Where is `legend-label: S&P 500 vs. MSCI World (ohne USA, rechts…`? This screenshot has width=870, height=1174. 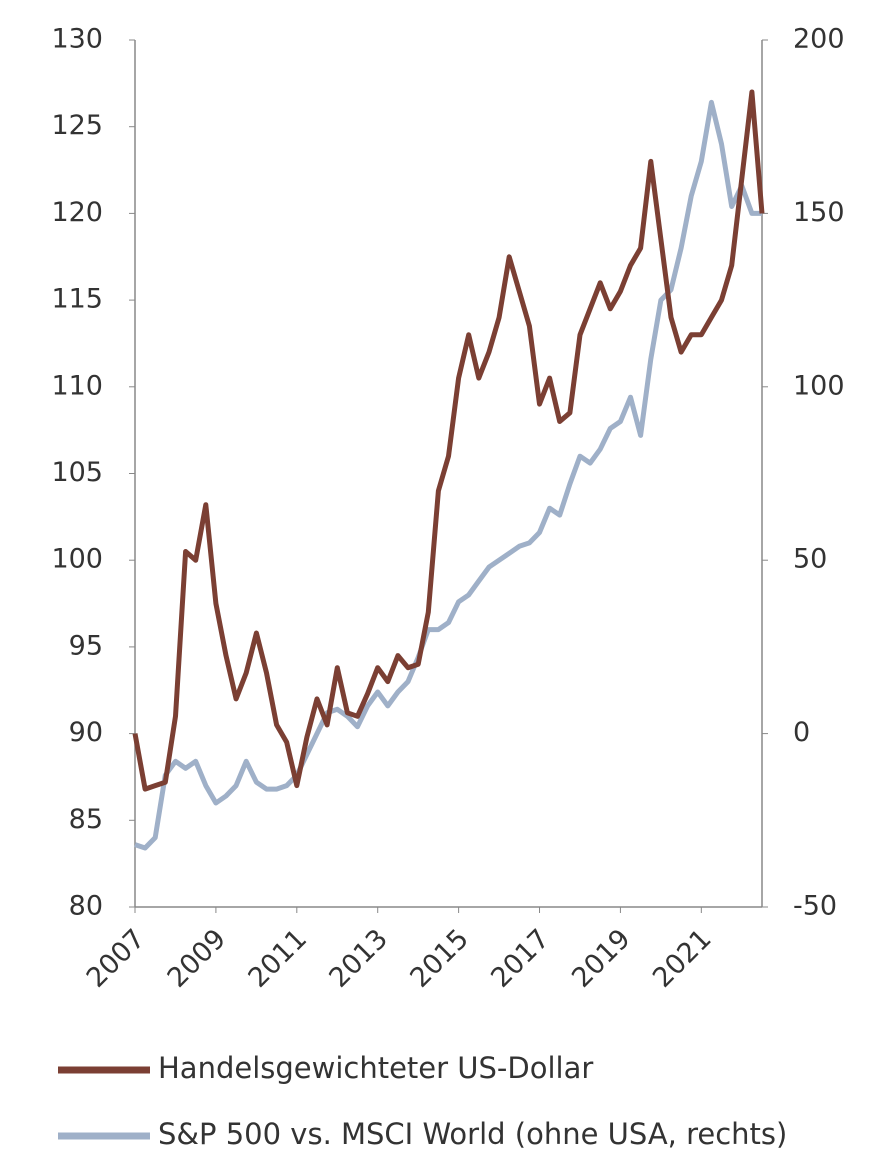
legend-label: S&P 500 vs. MSCI World (ohne USA, rechts… is located at coordinates (472, 1134).